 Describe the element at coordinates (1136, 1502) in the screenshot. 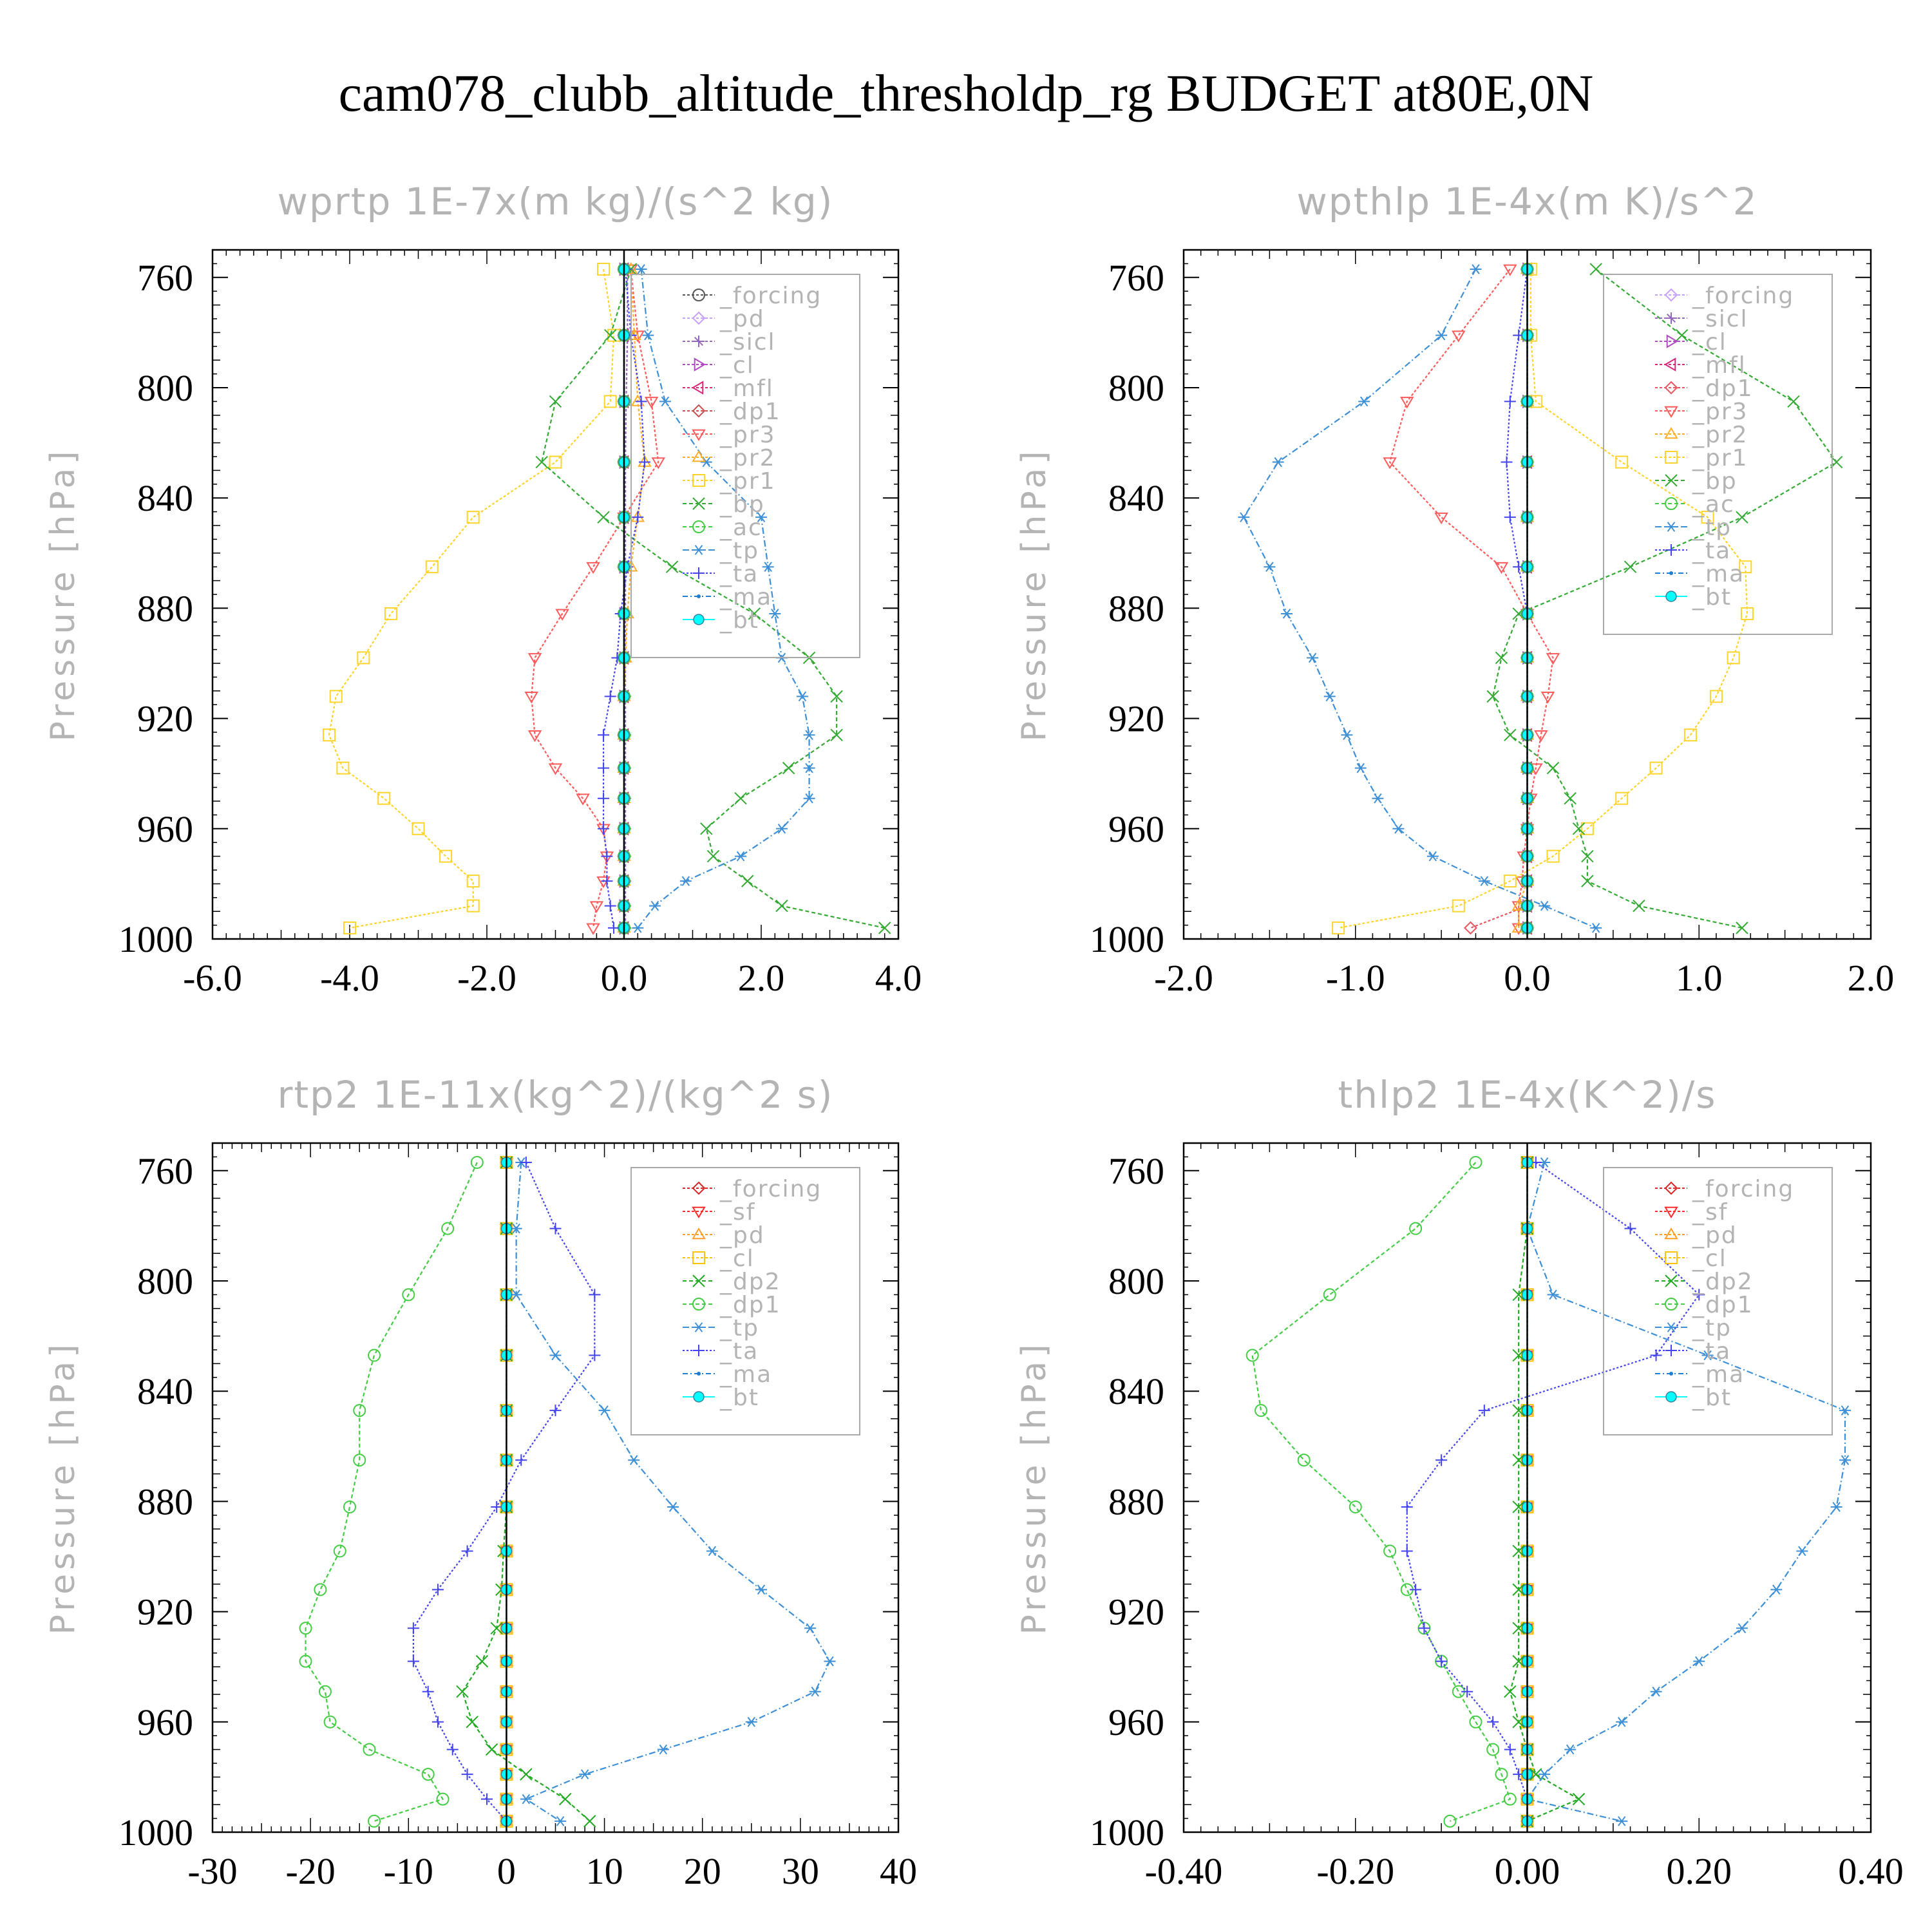

I see `y-tick-label: 880` at that location.